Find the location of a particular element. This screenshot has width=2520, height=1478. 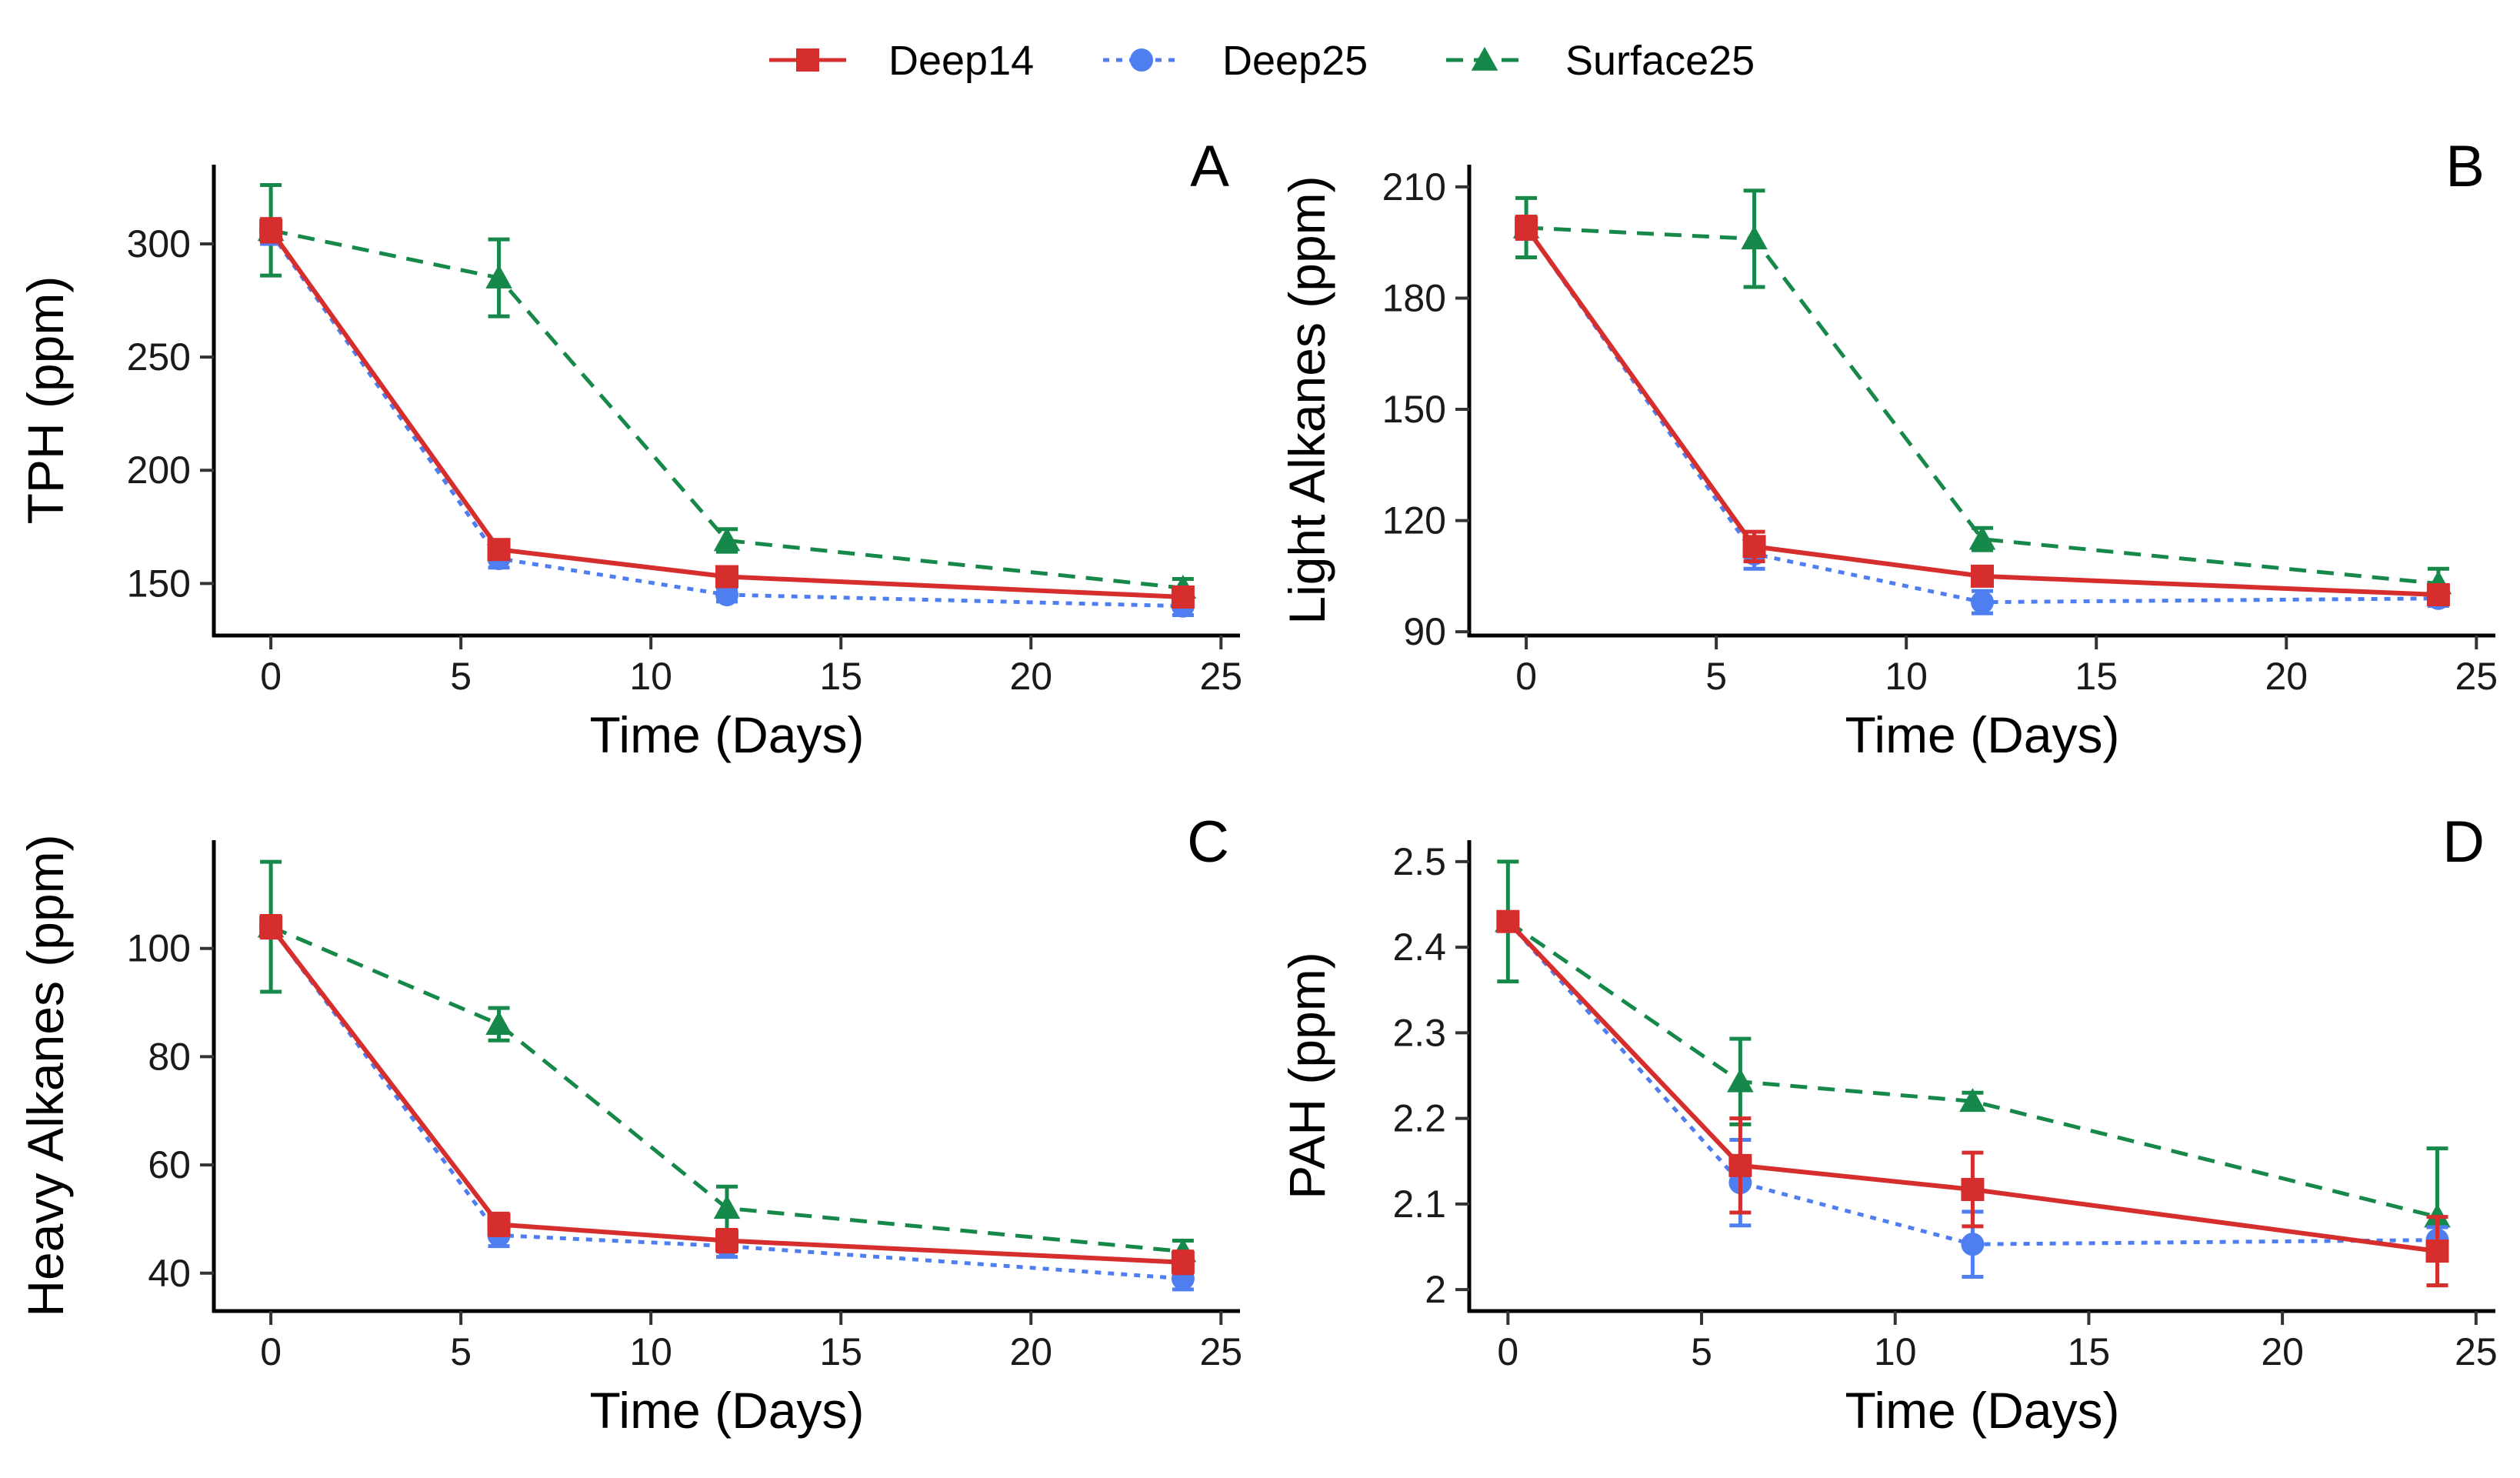

y-tick-label: 180 is located at coordinates (1414, 297).